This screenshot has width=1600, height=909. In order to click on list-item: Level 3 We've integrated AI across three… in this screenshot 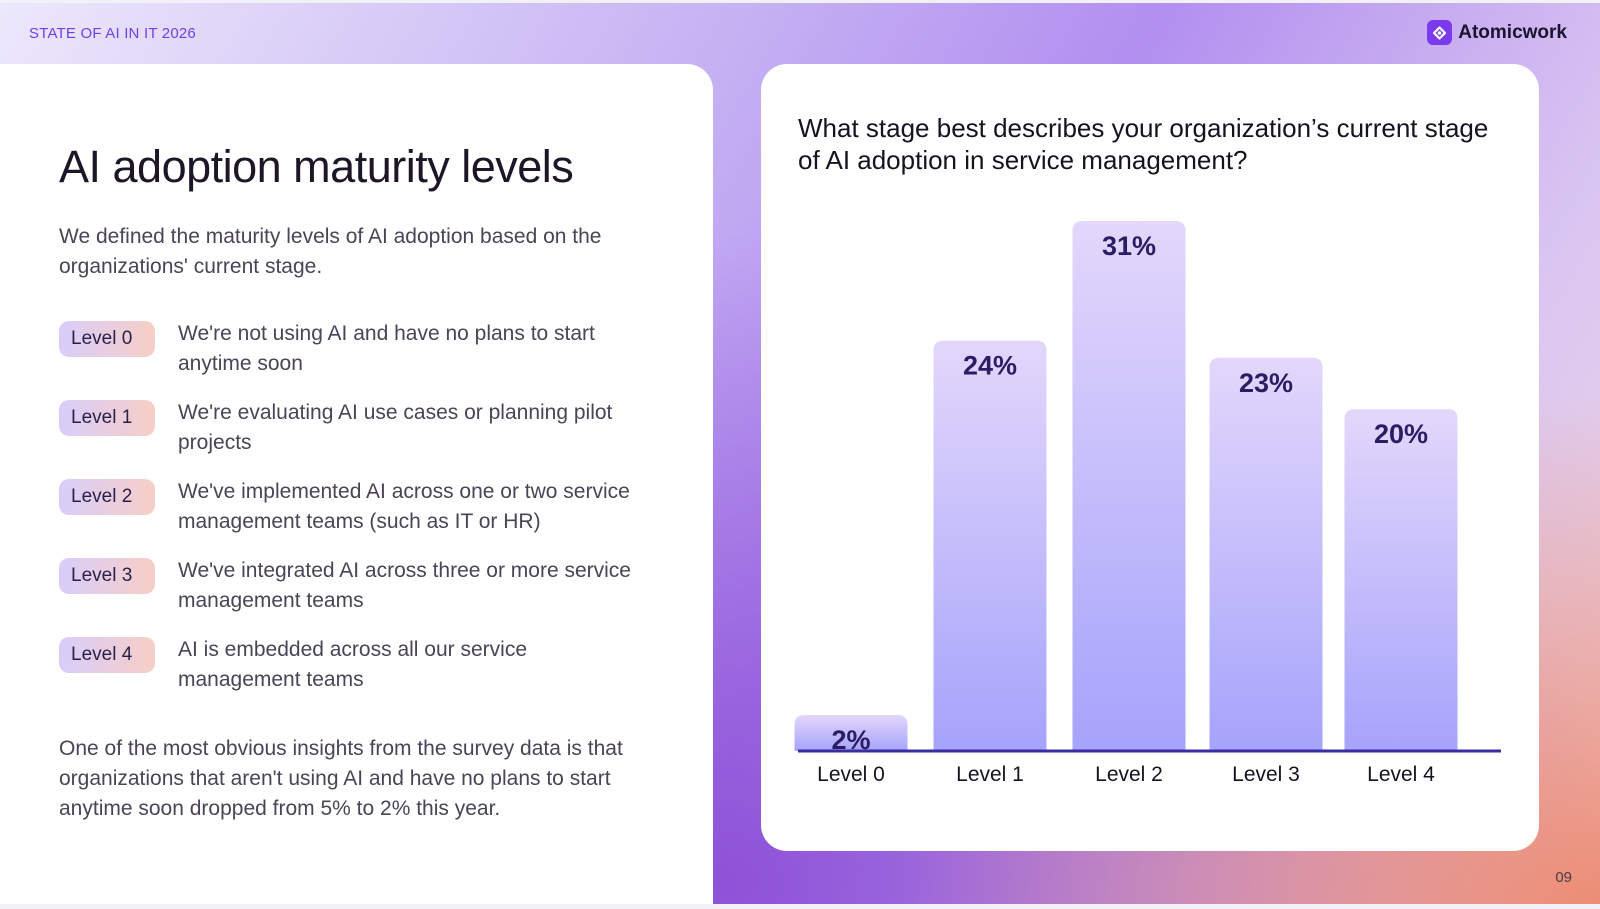, I will do `click(359, 595)`.